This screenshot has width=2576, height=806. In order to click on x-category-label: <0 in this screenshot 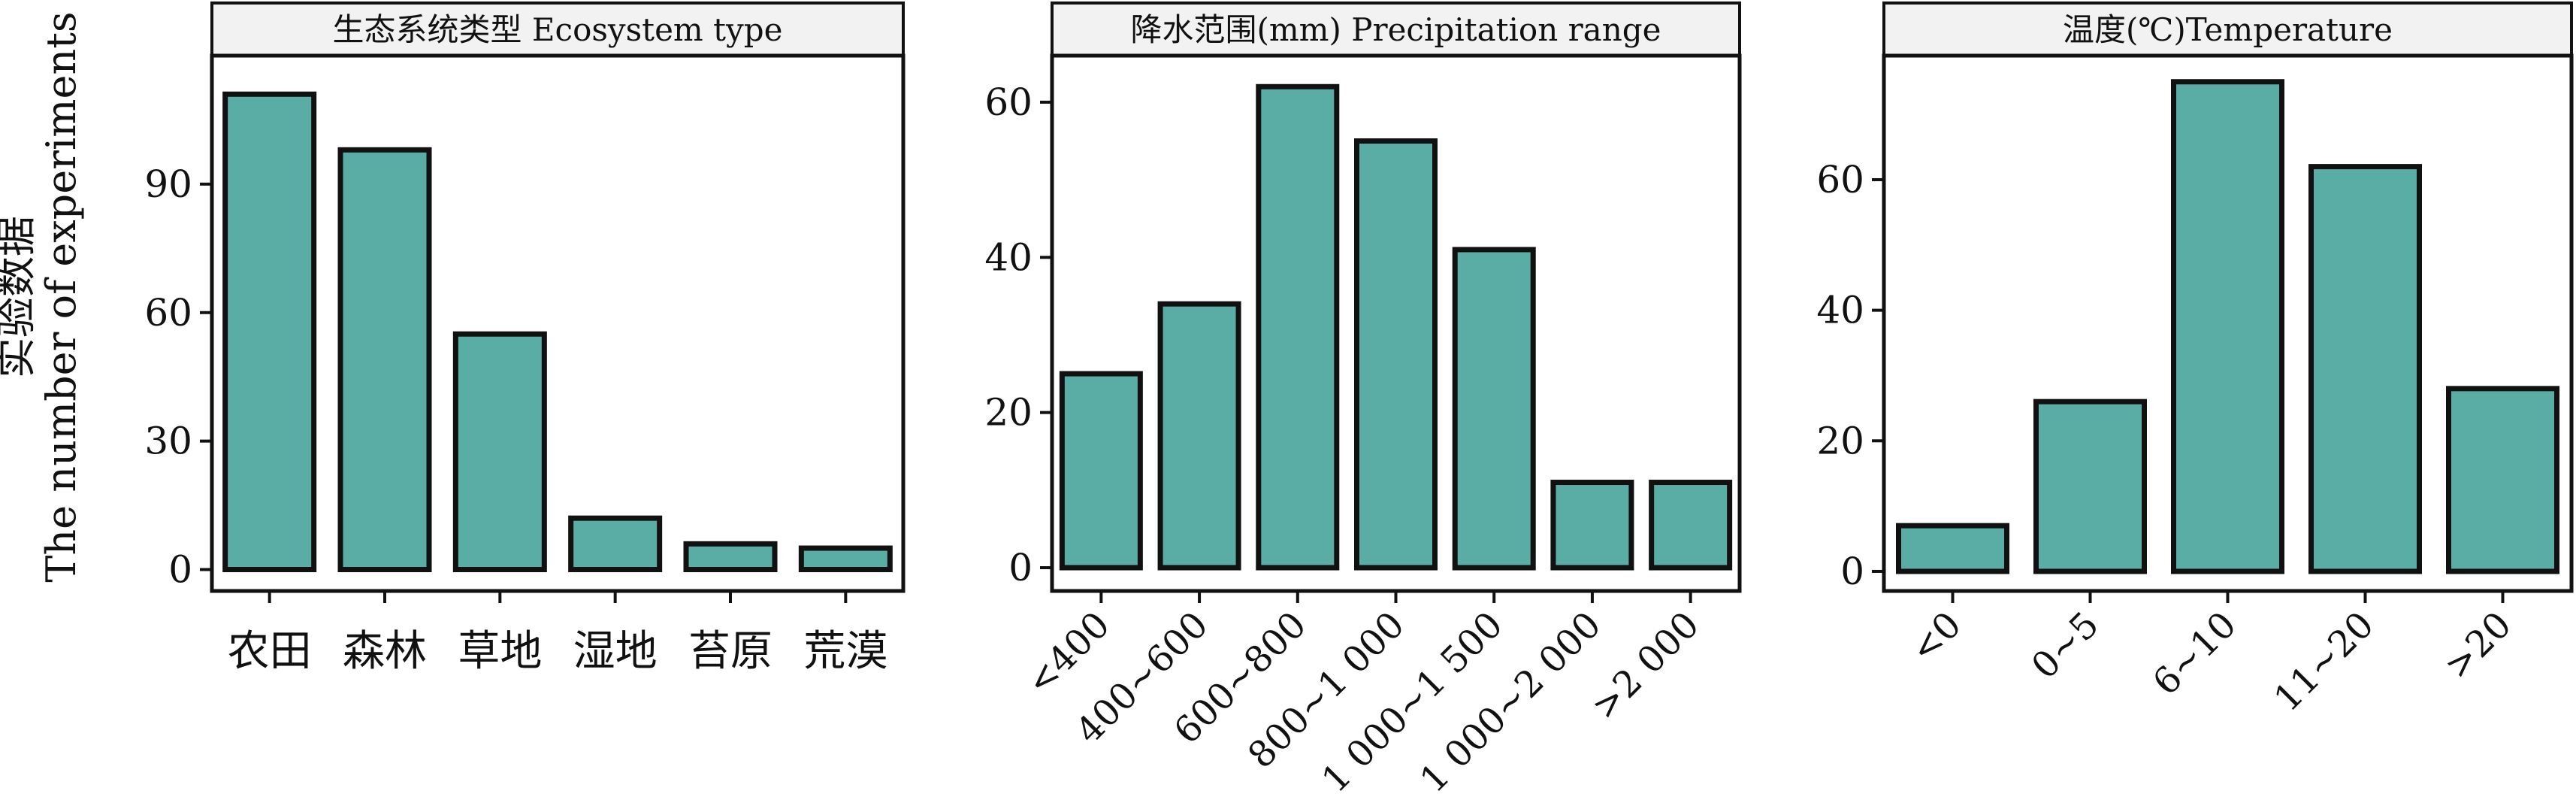, I will do `click(1936, 637)`.